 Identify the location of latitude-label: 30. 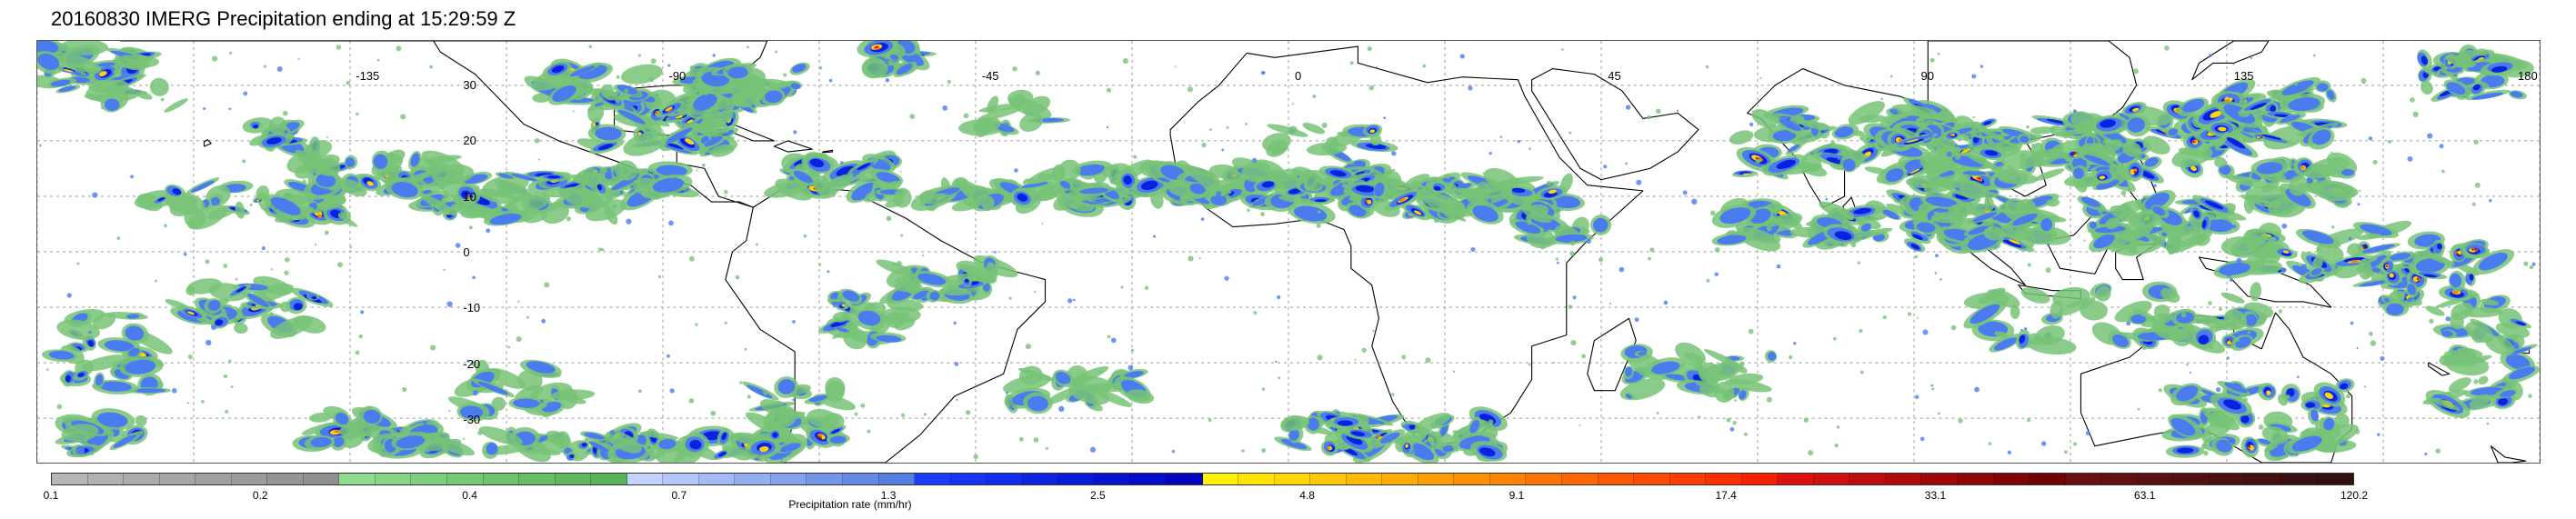
(469, 85).